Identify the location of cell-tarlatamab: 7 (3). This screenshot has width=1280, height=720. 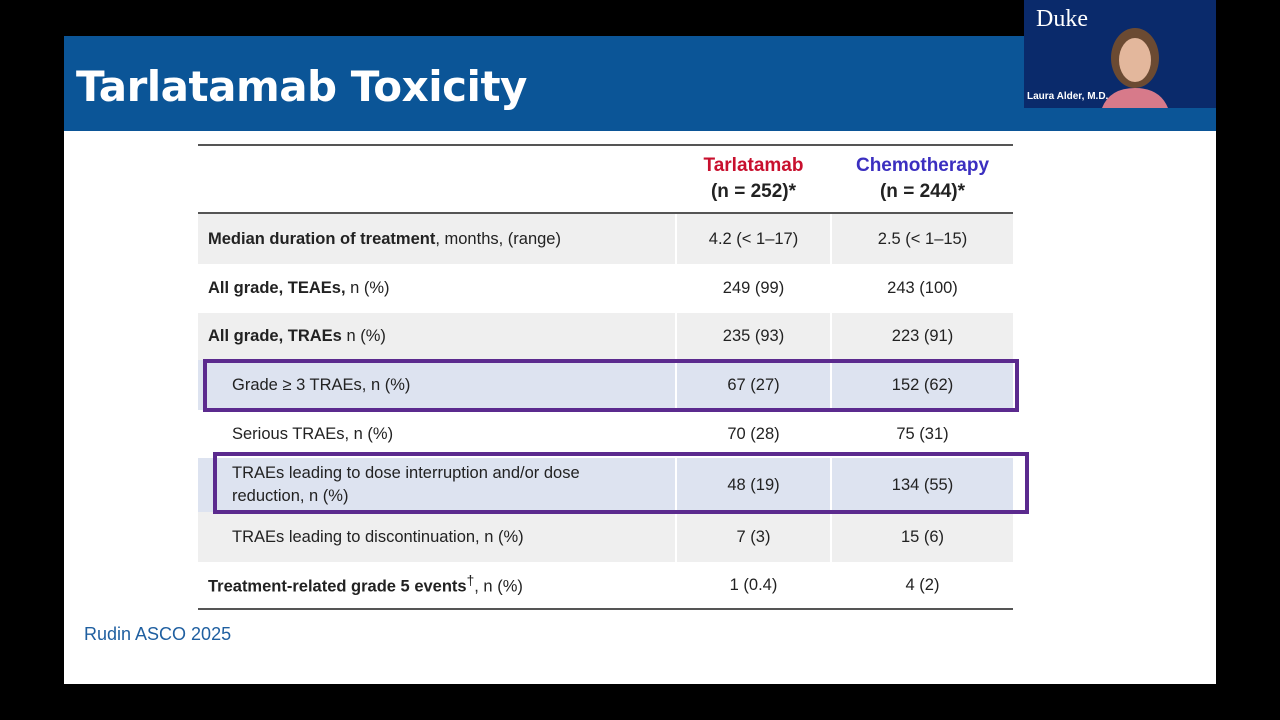
(752, 537).